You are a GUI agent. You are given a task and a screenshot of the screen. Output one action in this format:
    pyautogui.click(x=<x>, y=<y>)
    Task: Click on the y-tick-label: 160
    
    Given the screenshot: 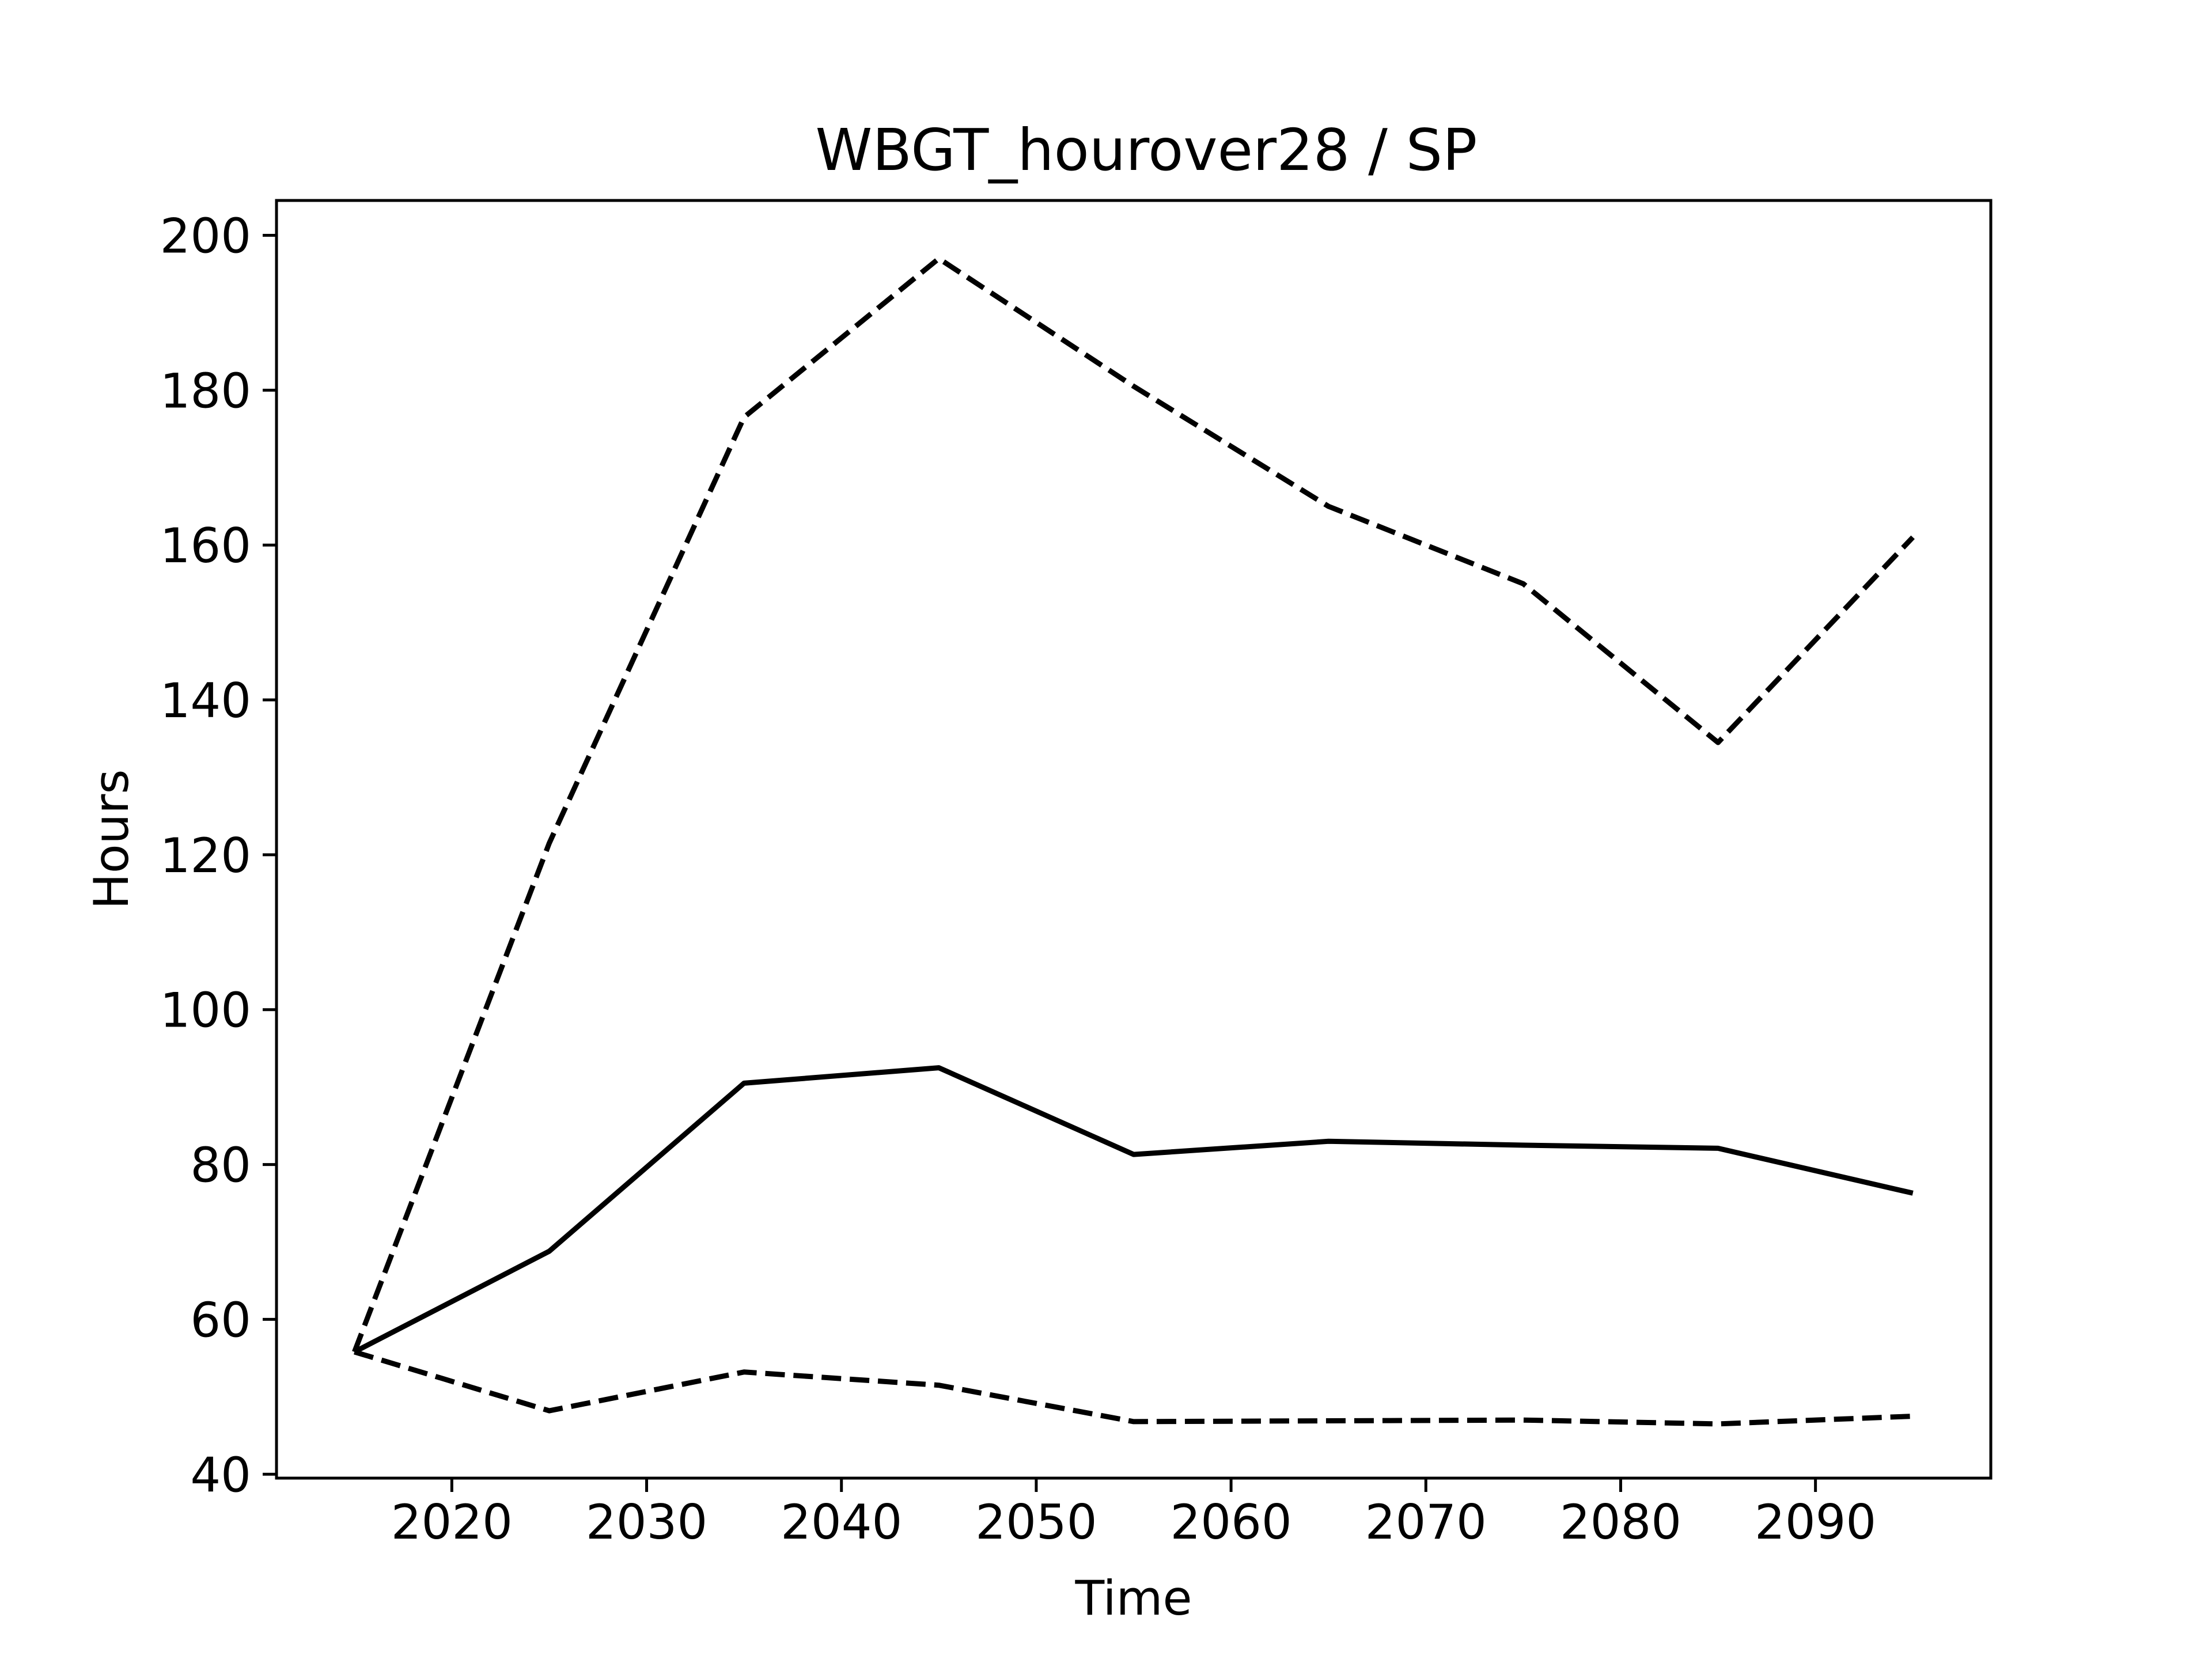 What is the action you would take?
    pyautogui.click(x=205, y=546)
    